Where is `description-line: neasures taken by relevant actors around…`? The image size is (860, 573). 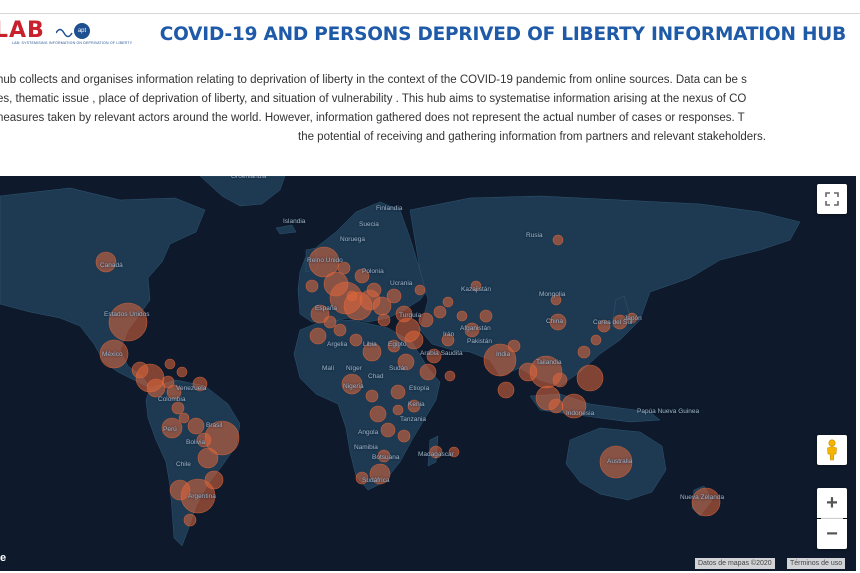
description-line: neasures taken by relevant actors around… is located at coordinates (372, 118).